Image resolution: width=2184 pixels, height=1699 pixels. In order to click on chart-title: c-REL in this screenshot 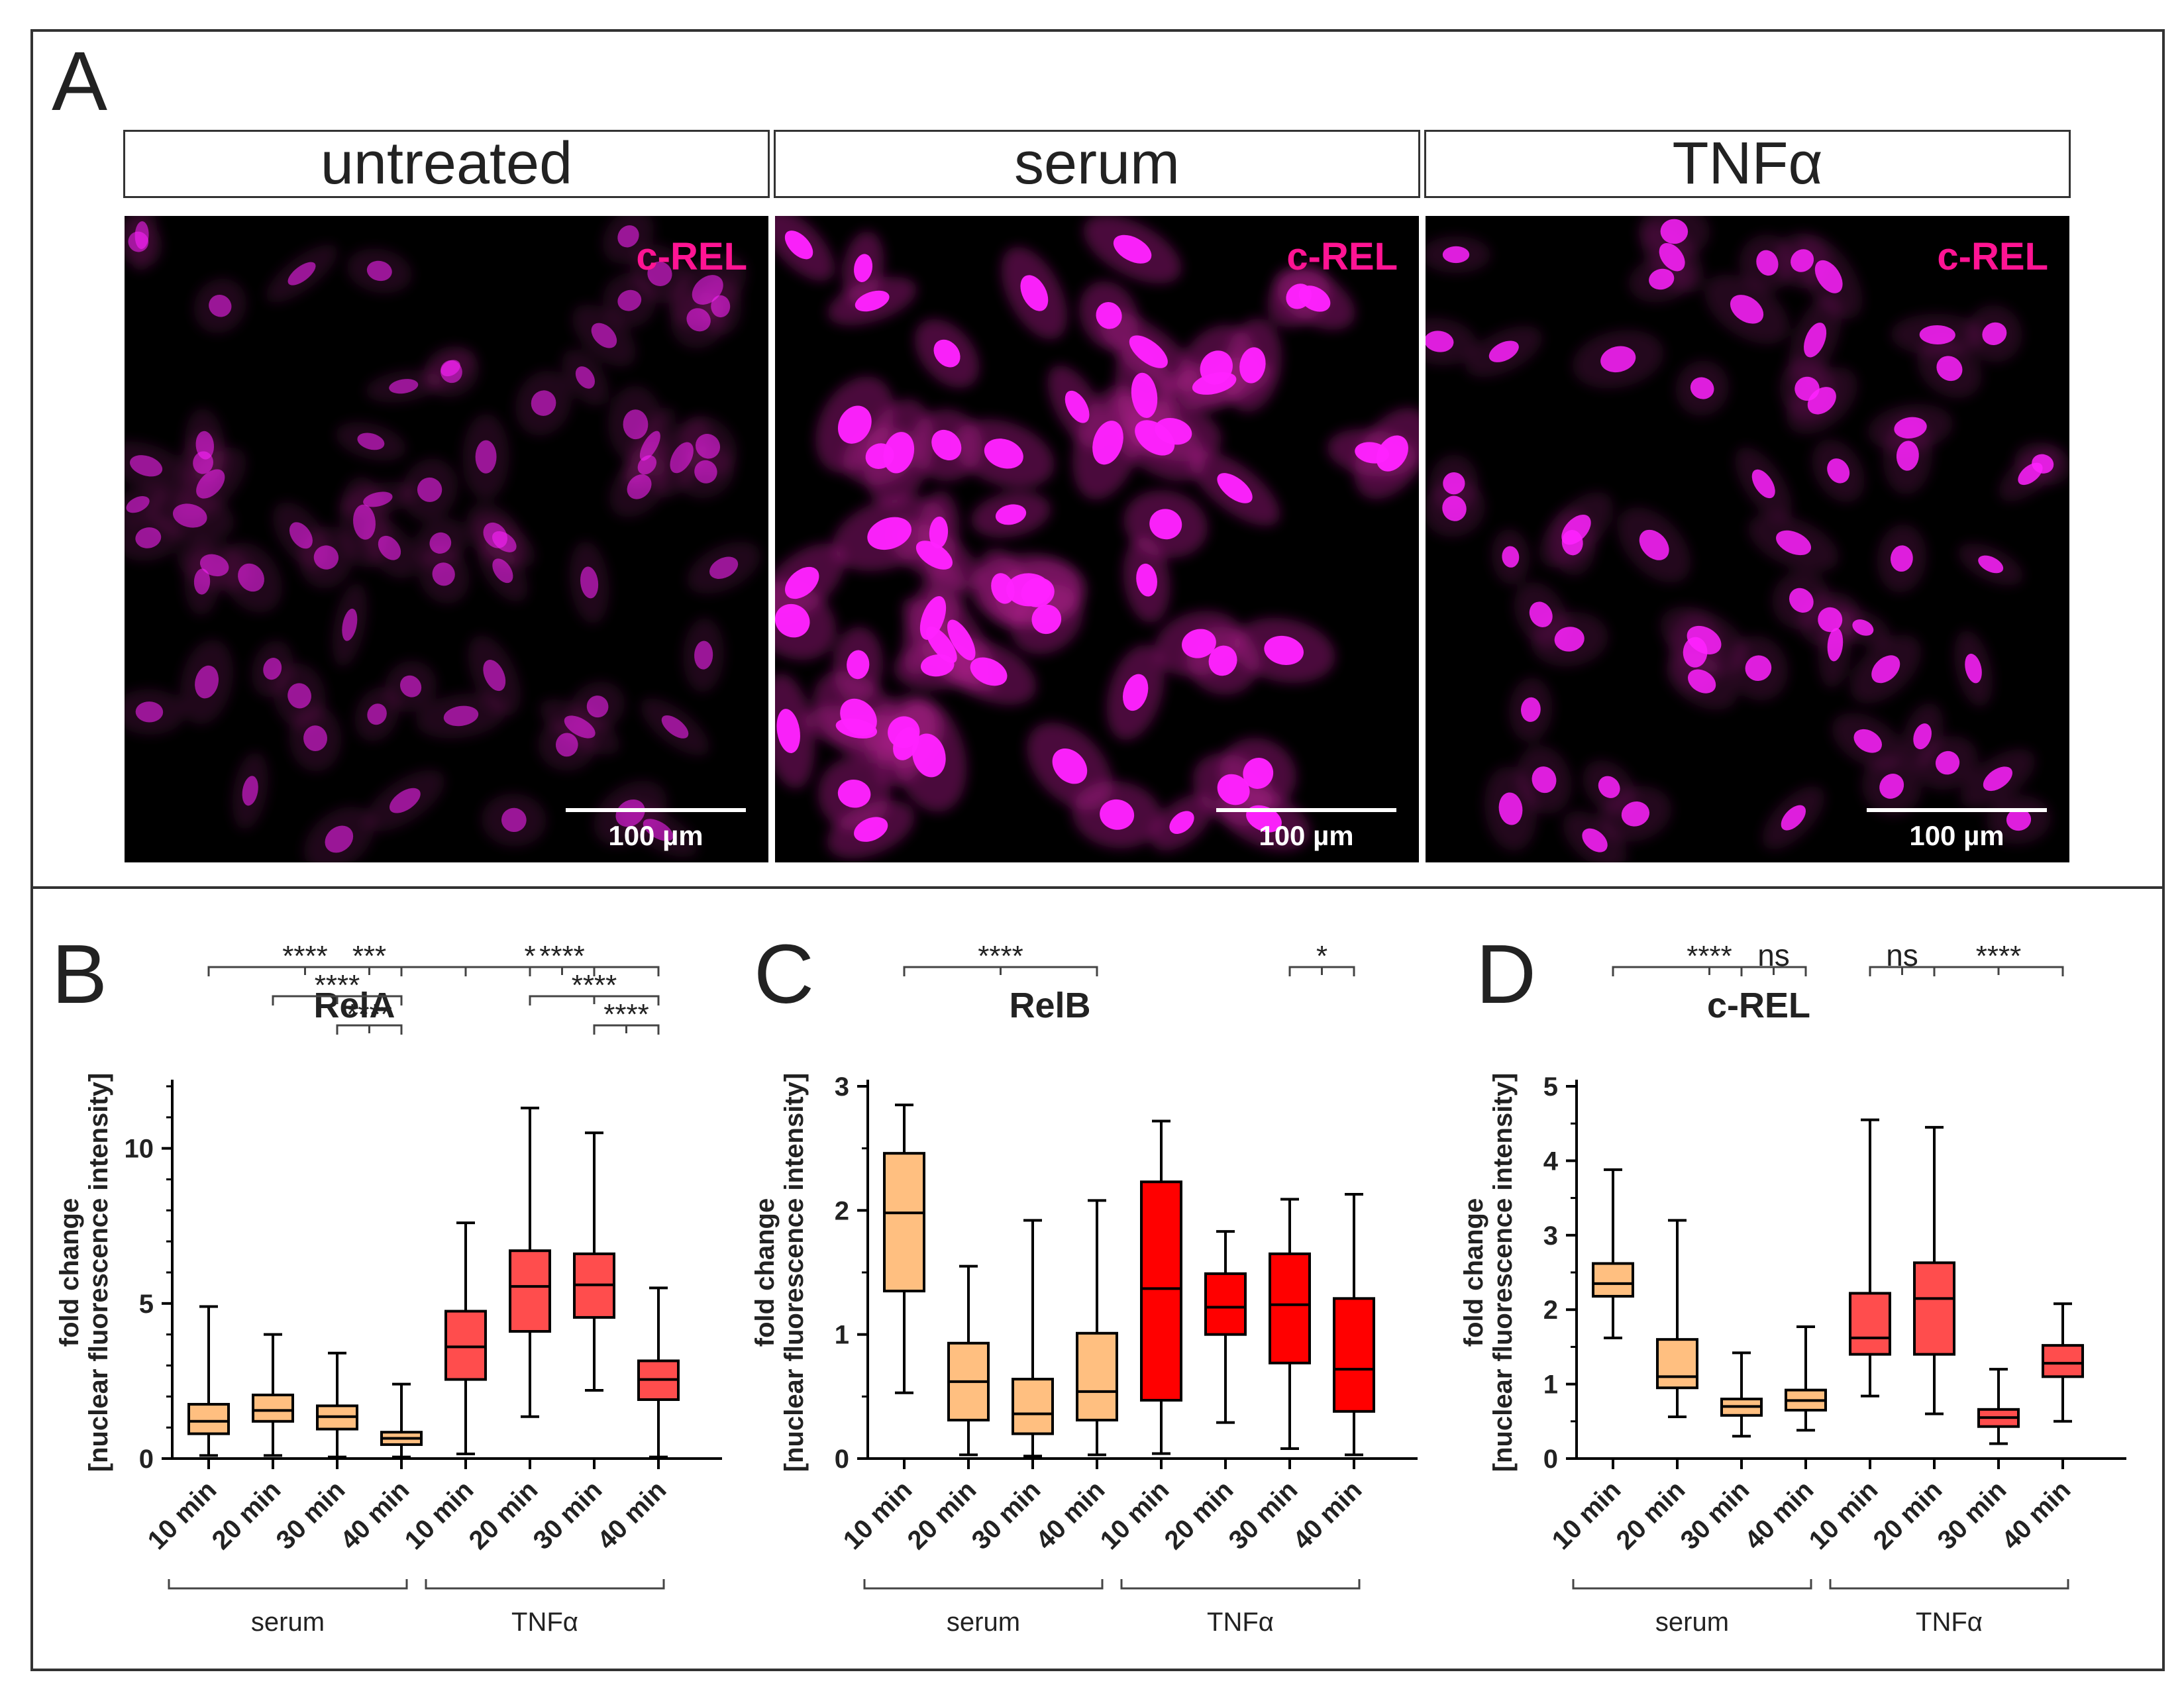, I will do `click(1758, 1005)`.